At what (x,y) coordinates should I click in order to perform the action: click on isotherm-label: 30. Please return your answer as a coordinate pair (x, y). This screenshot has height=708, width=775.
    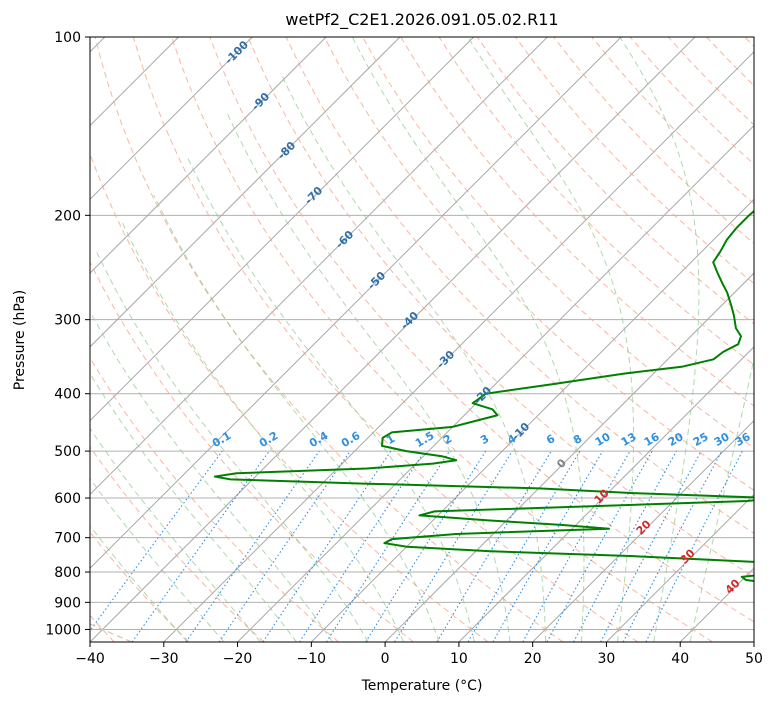
    Looking at the image, I should click on (688, 556).